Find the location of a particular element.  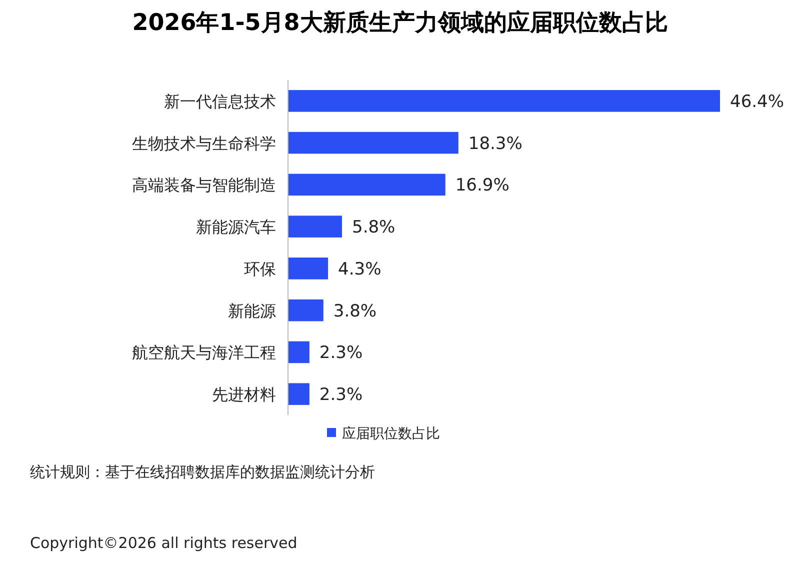

y-tick-label: 新能源 is located at coordinates (252, 310).